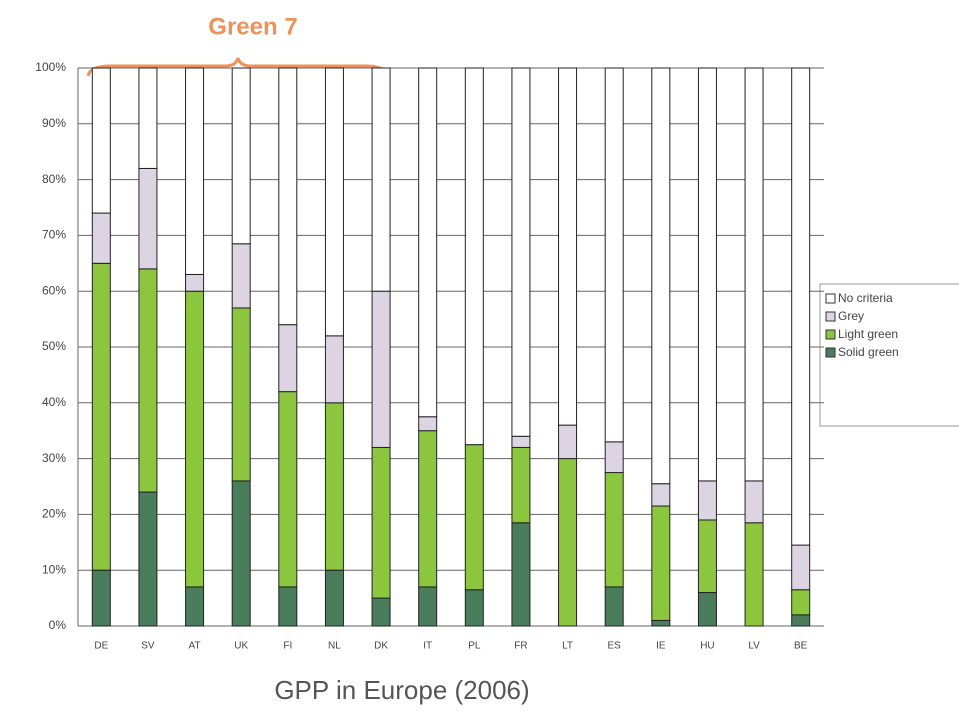 The height and width of the screenshot is (722, 959). What do you see at coordinates (54, 290) in the screenshot?
I see `y-tick-label: 60%` at bounding box center [54, 290].